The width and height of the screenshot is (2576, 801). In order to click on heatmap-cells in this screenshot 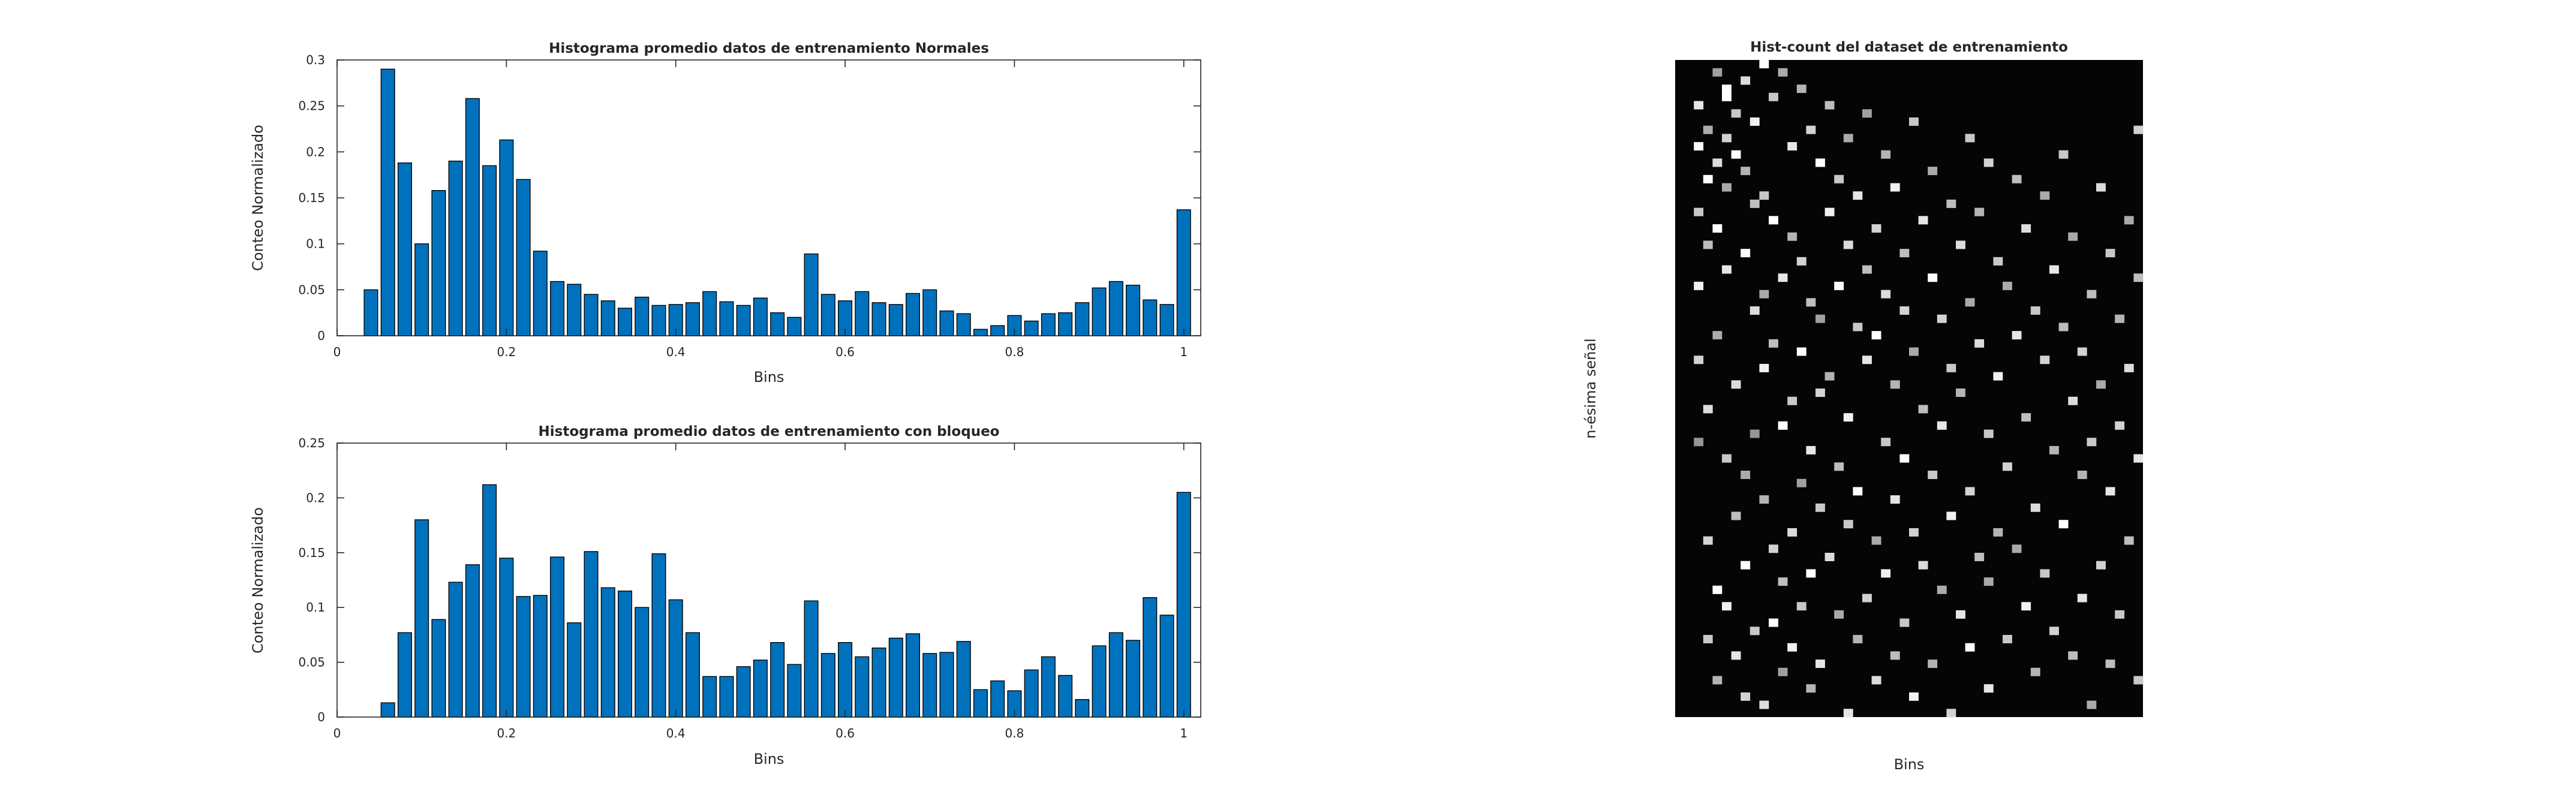, I will do `click(1919, 389)`.